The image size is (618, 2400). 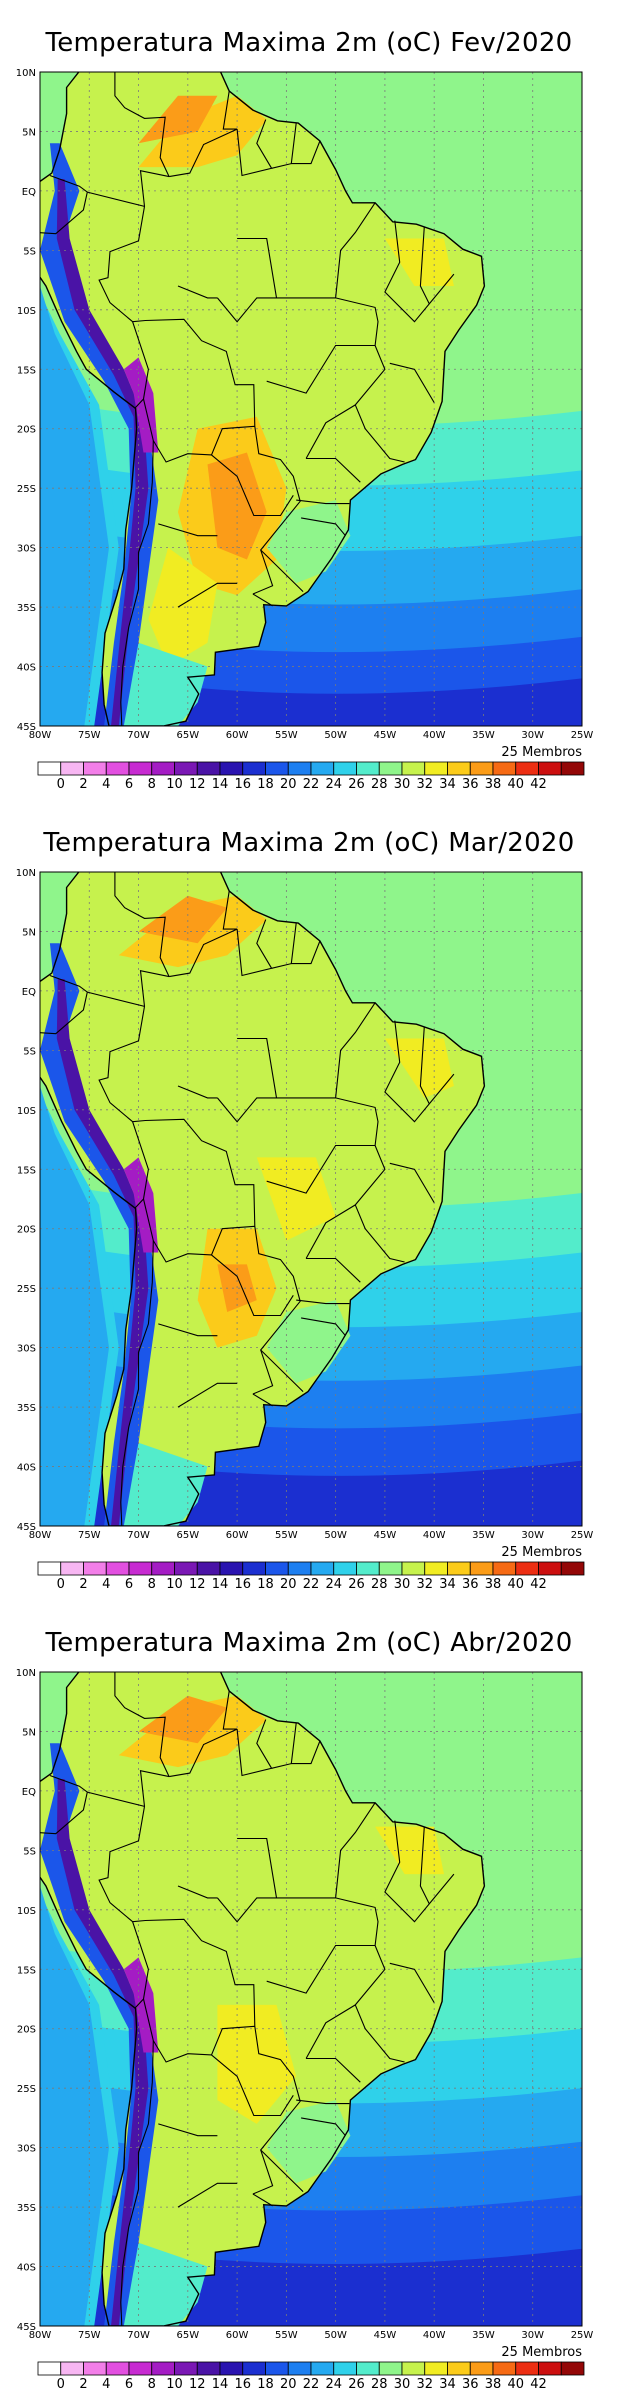 What do you see at coordinates (26, 1289) in the screenshot?
I see `lat-label: 25S` at bounding box center [26, 1289].